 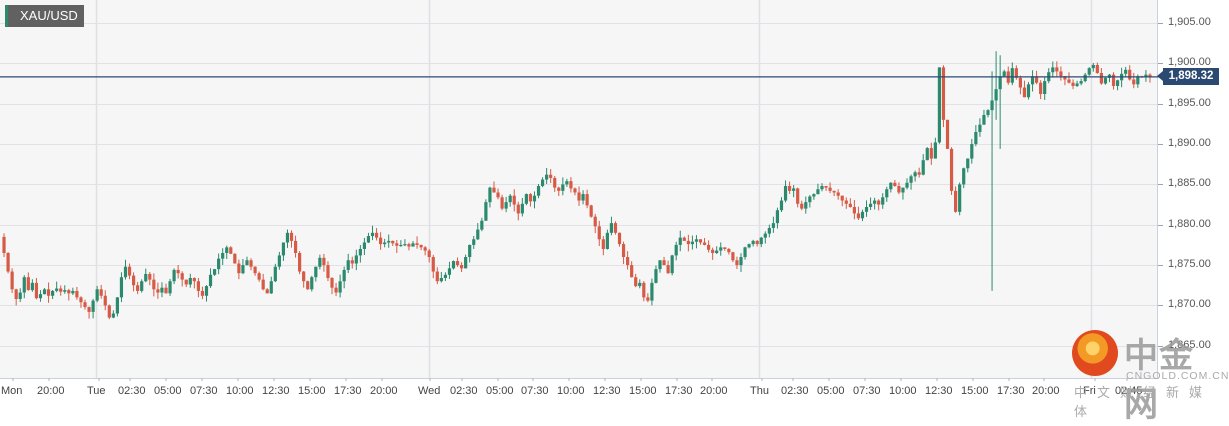 What do you see at coordinates (1011, 391) in the screenshot?
I see `time-axis-label: 17:30` at bounding box center [1011, 391].